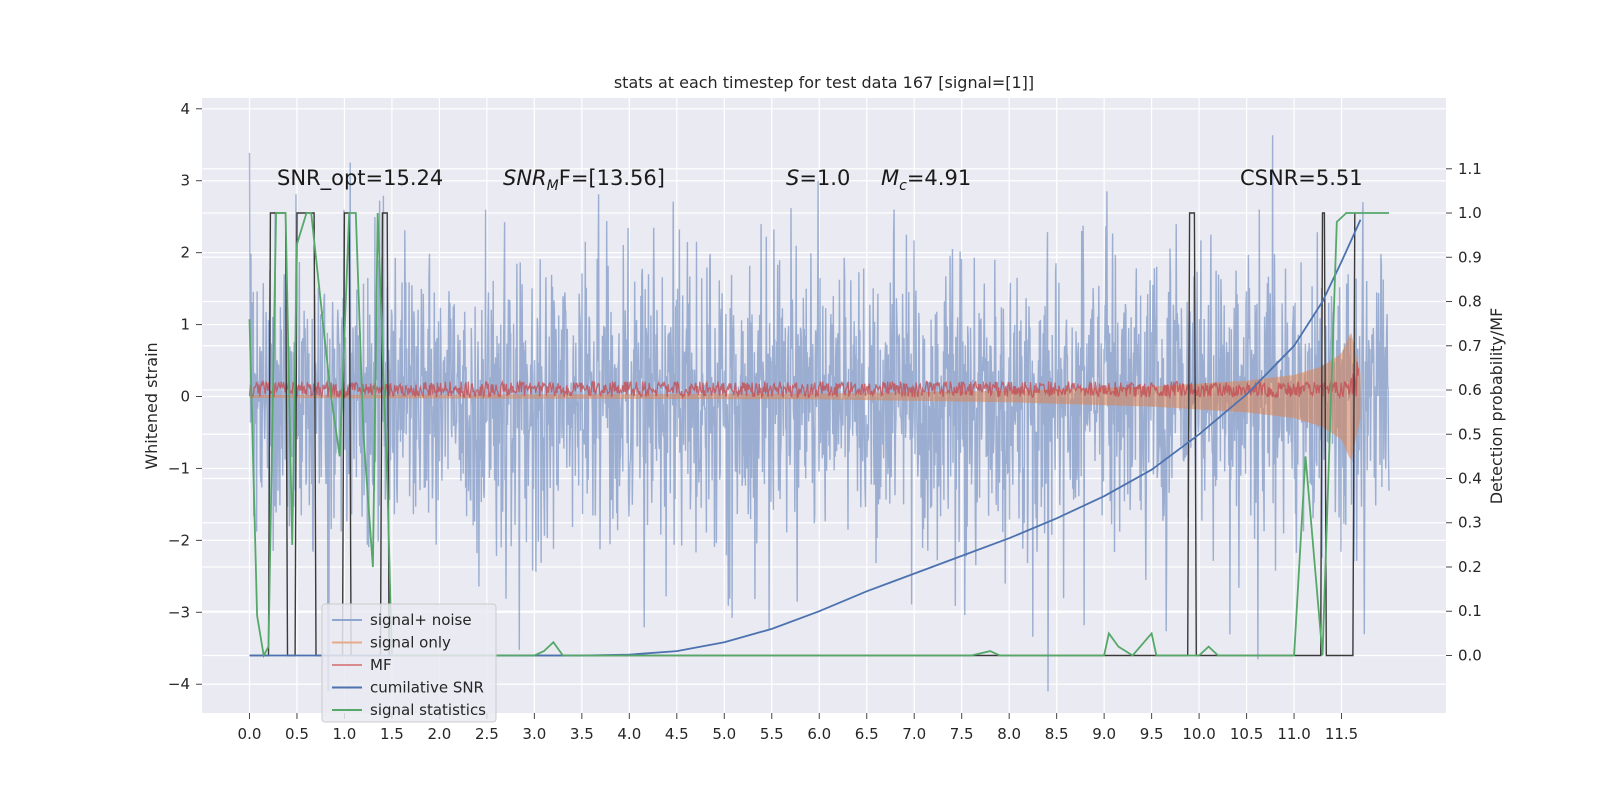  I want to click on y-left-tick-label: 0, so click(185, 397).